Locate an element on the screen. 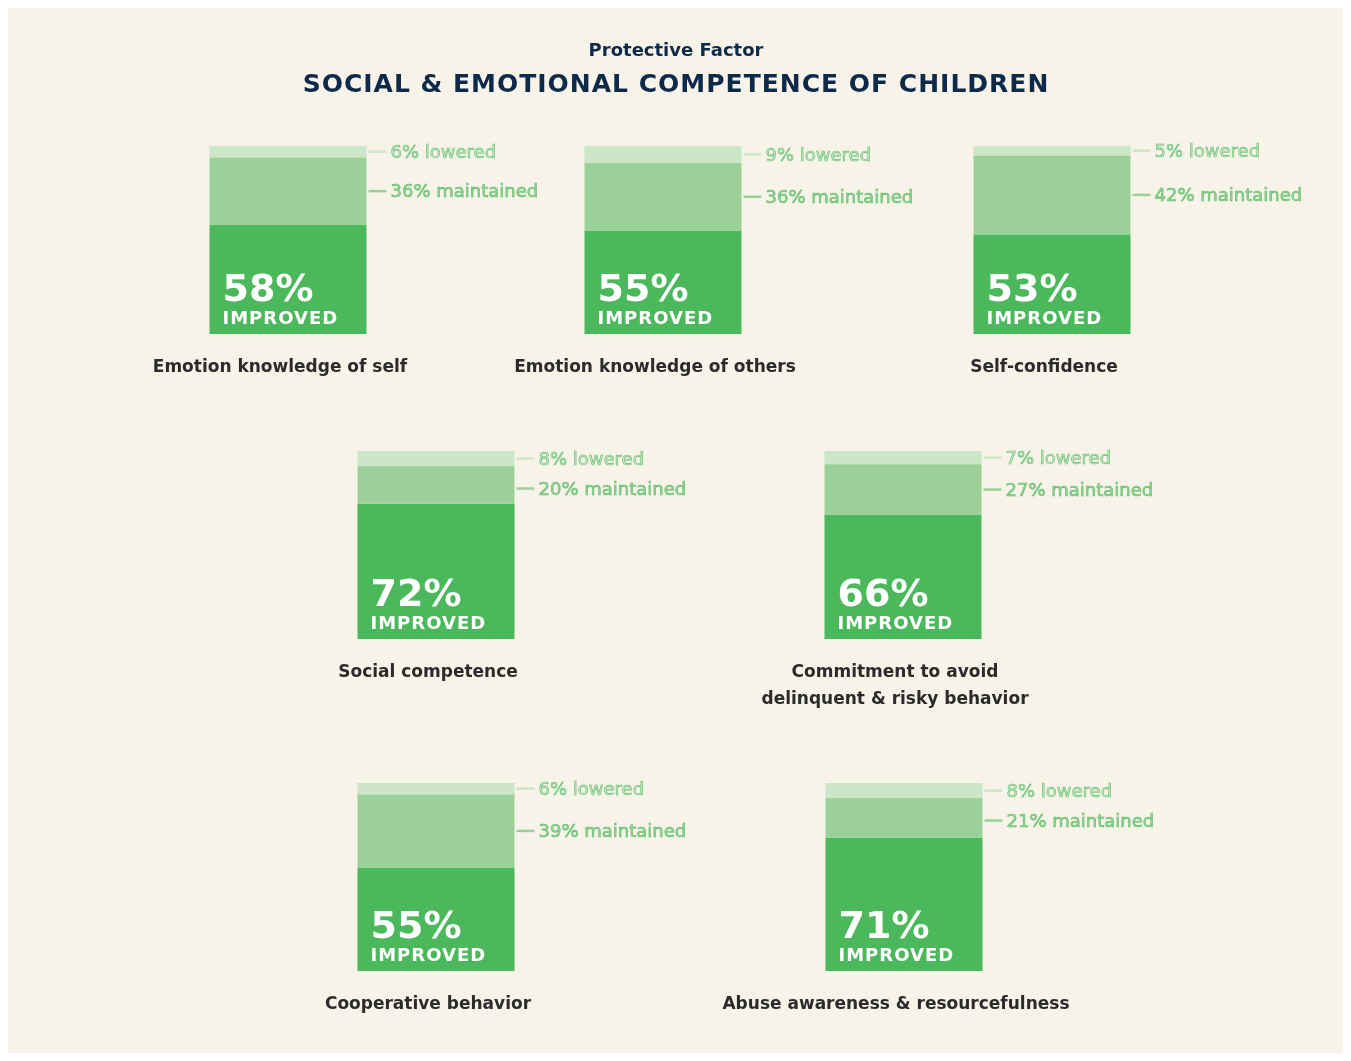 This screenshot has height=1061, width=1351. chart-title: SOCIAL & EMOTIONAL COMPETENCE OF CHILDREN is located at coordinates (676, 83).